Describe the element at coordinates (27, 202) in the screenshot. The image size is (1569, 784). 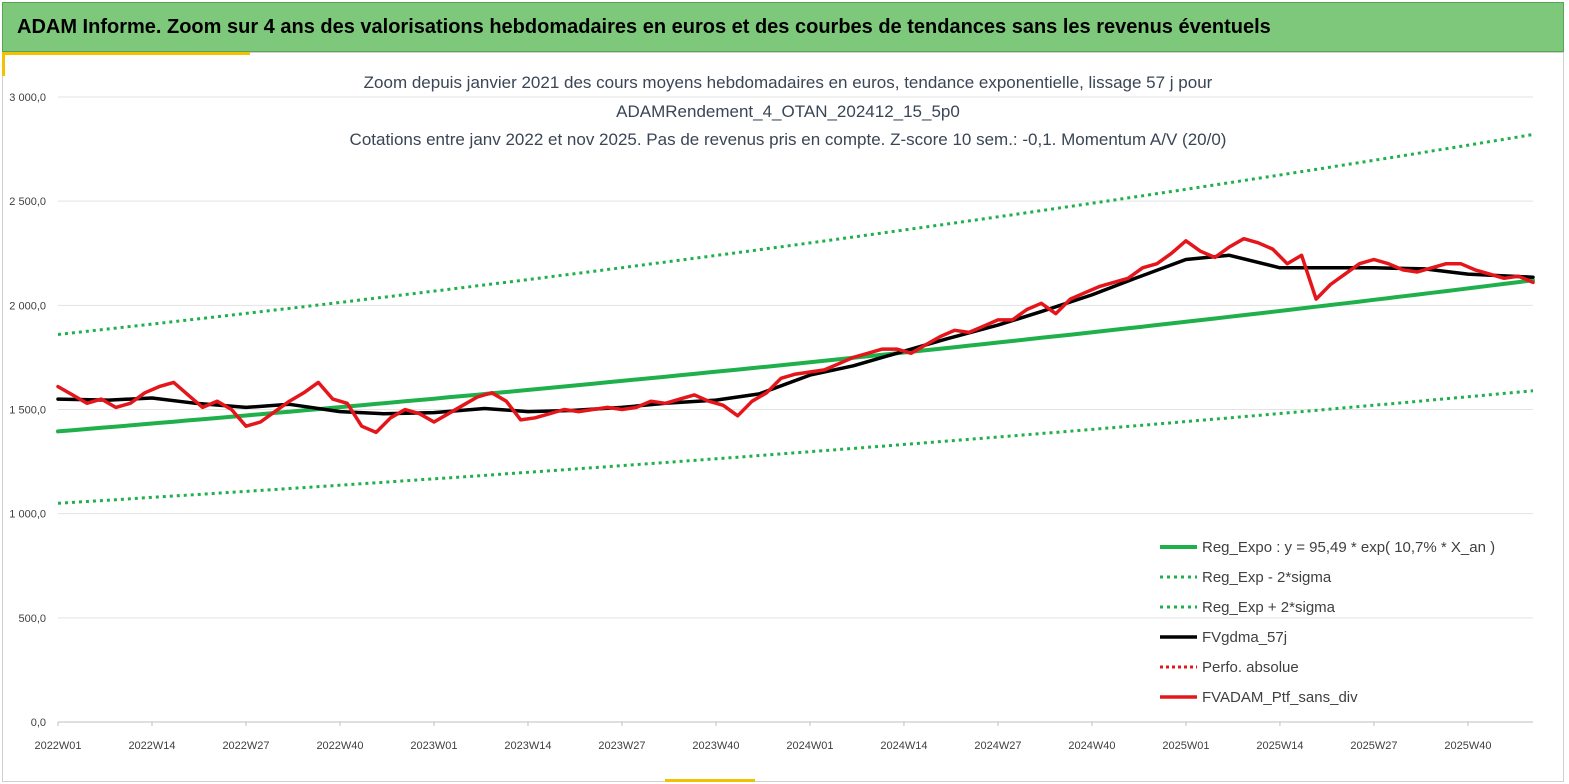
I see `y-tick-label: 2 500,0` at that location.